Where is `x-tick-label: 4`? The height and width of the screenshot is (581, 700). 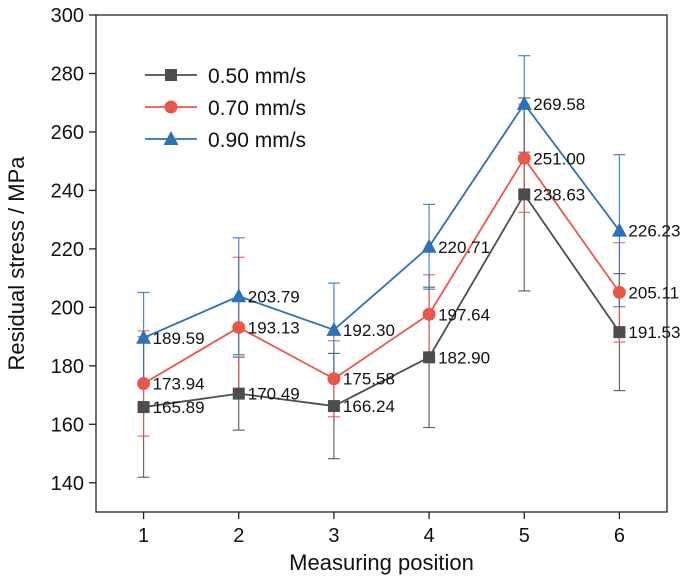
x-tick-label: 4 is located at coordinates (429, 536).